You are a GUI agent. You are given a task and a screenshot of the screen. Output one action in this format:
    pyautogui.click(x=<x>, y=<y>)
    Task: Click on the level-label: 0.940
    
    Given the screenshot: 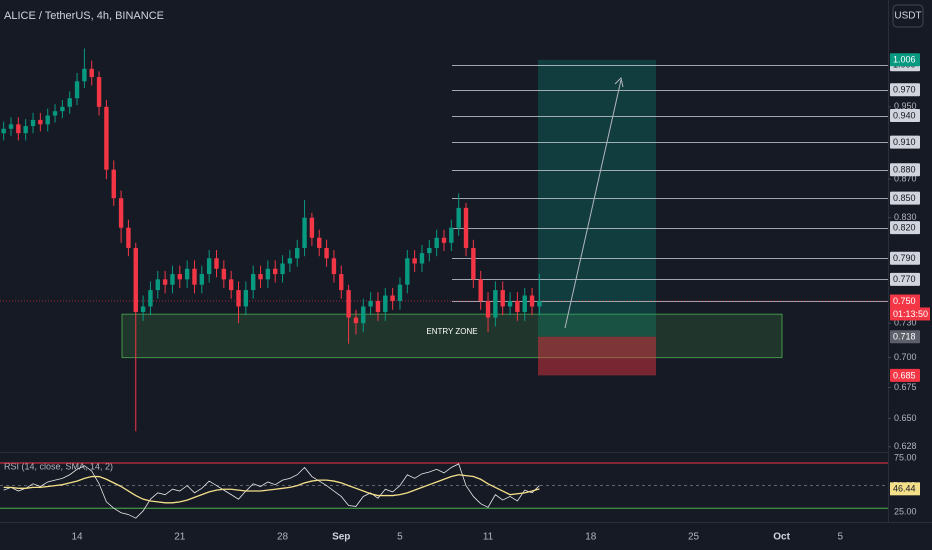 What is the action you would take?
    pyautogui.click(x=904, y=115)
    